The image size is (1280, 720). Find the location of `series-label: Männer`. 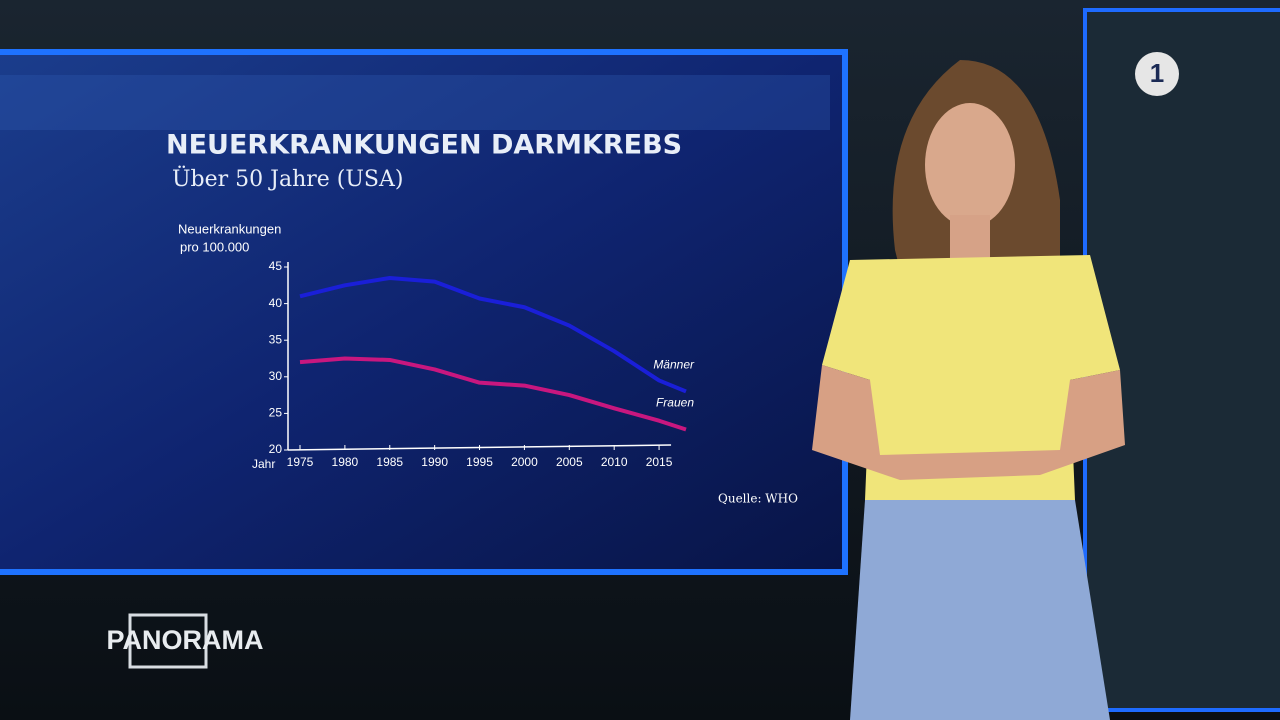

series-label: Männer is located at coordinates (674, 365).